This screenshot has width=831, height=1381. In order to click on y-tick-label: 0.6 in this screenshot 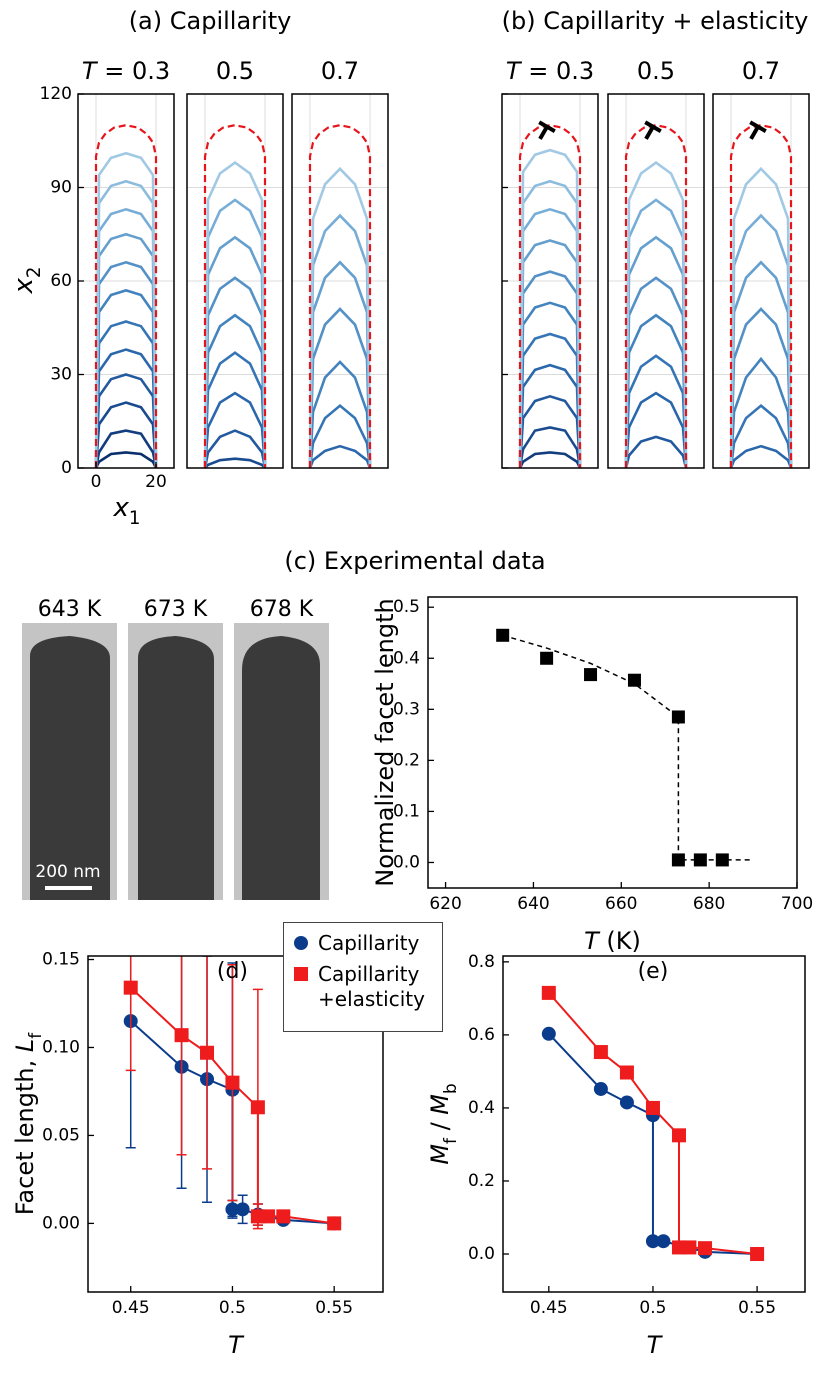, I will do `click(481, 1035)`.